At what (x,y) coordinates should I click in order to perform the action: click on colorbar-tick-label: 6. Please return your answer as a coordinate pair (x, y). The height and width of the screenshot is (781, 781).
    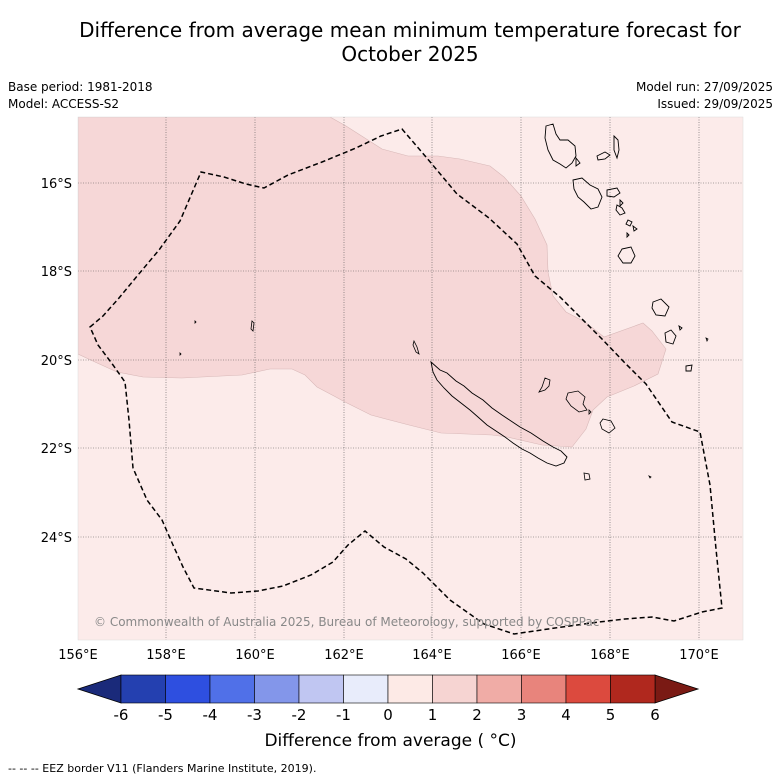
    Looking at the image, I should click on (655, 715).